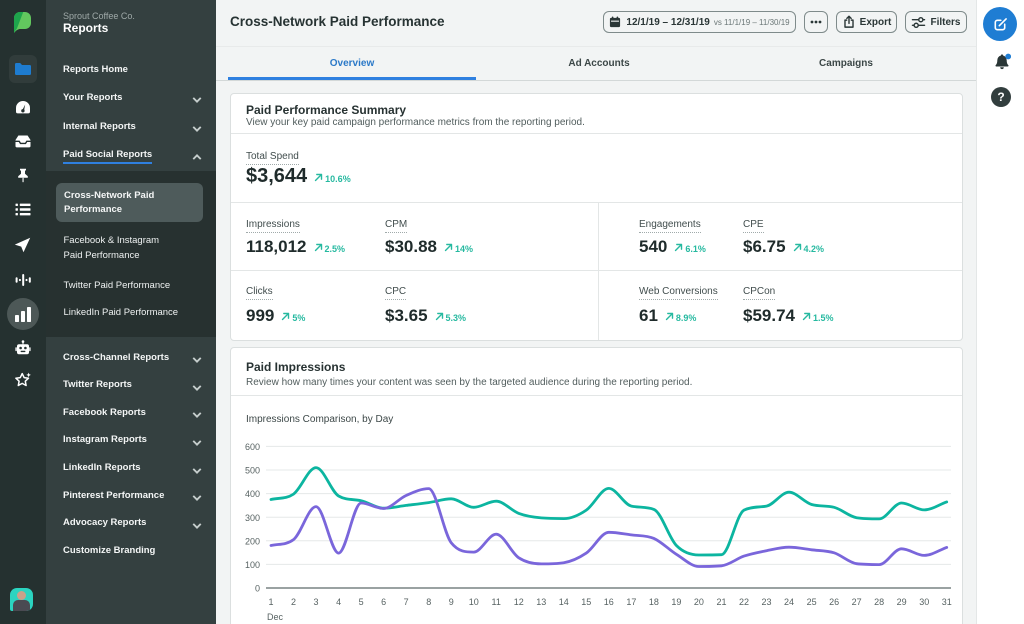 Image resolution: width=1024 pixels, height=624 pixels. What do you see at coordinates (428, 602) in the screenshot?
I see `svg-text: 8` at bounding box center [428, 602].